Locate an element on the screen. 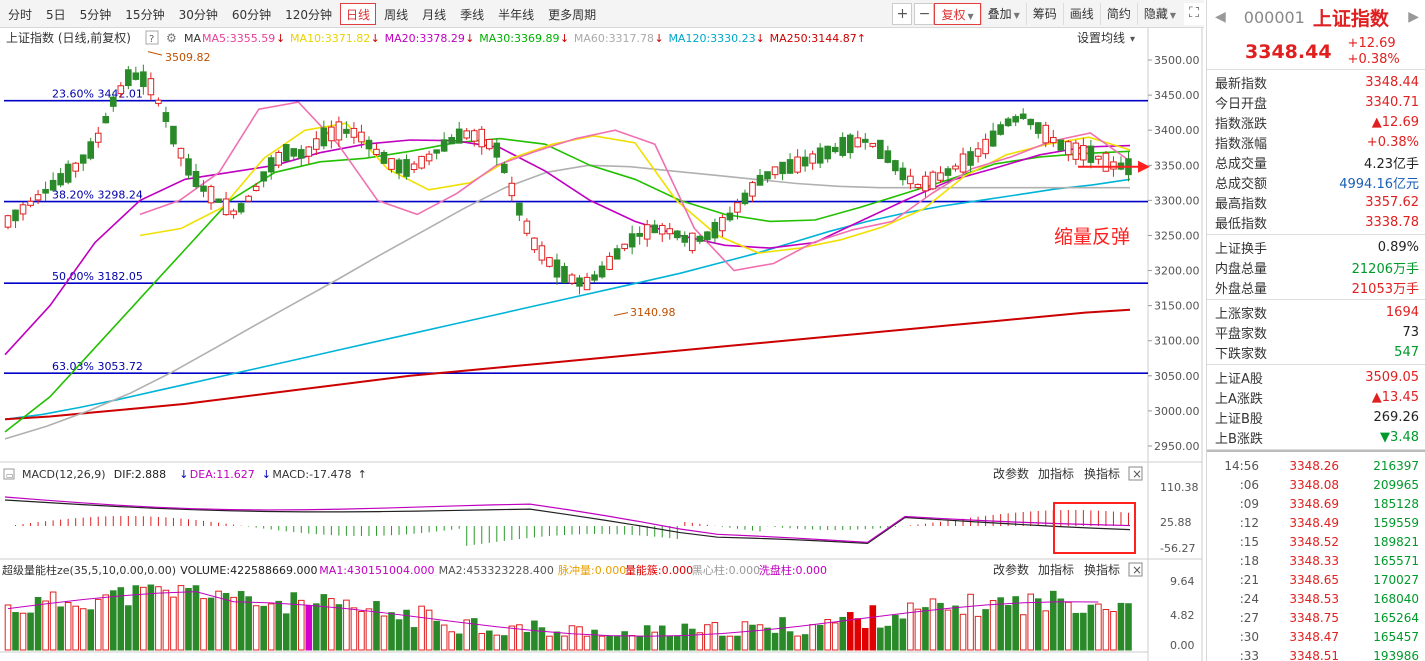  simple-mode-button: 简约 is located at coordinates (1118, 14).